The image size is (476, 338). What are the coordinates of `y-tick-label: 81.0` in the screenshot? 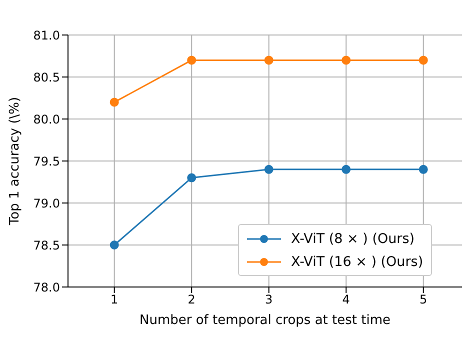 It's located at (46, 35).